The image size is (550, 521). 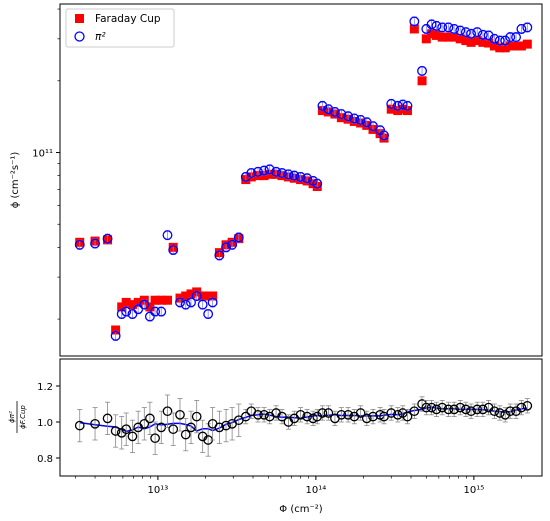 I want to click on ratio-trend-line, so click(x=303, y=419).